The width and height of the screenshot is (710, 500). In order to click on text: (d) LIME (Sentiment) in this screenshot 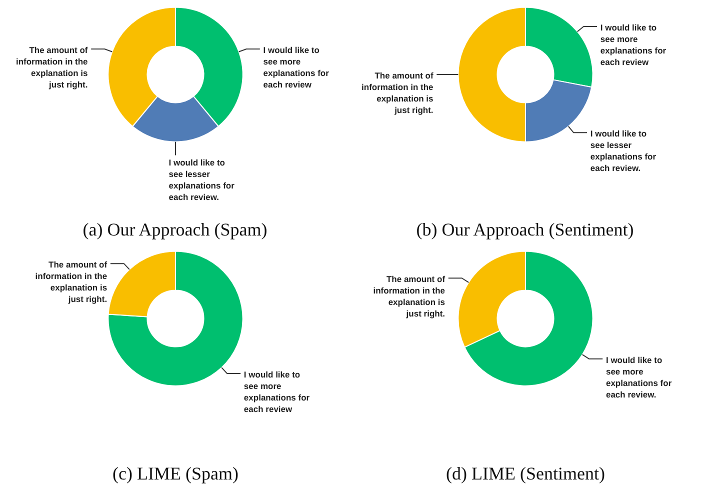, I will do `click(525, 474)`.